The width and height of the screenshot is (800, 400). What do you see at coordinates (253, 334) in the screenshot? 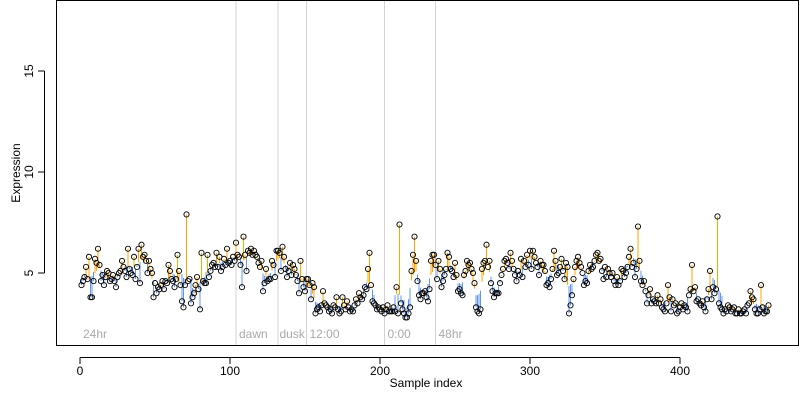
I see `region-label: dawn` at bounding box center [253, 334].